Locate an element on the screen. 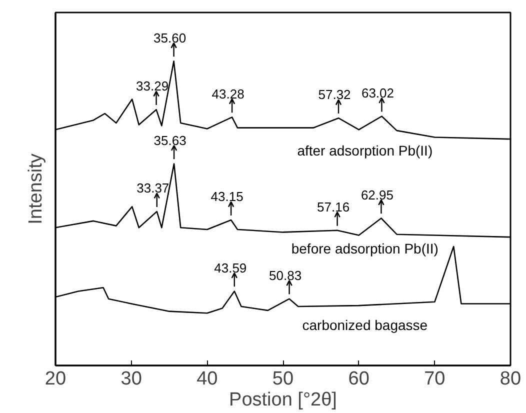 This screenshot has width=526, height=413. series-label: carbonized bagasse is located at coordinates (365, 324).